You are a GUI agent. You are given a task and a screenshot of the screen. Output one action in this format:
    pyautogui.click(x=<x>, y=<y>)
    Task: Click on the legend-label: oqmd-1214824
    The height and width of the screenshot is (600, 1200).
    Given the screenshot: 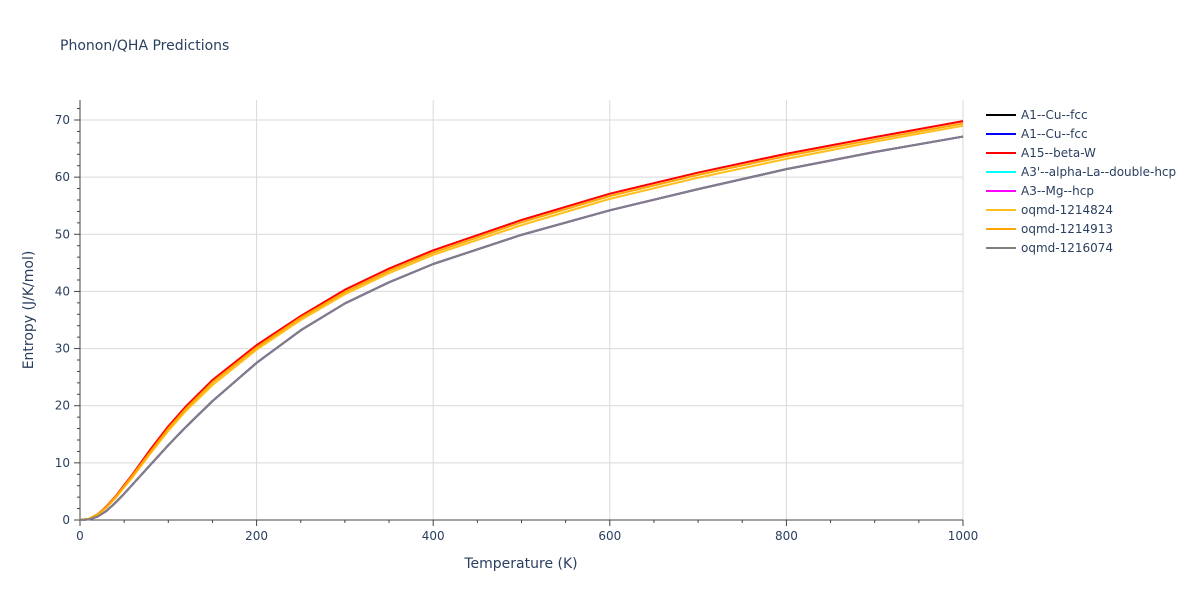 What is the action you would take?
    pyautogui.click(x=1067, y=210)
    